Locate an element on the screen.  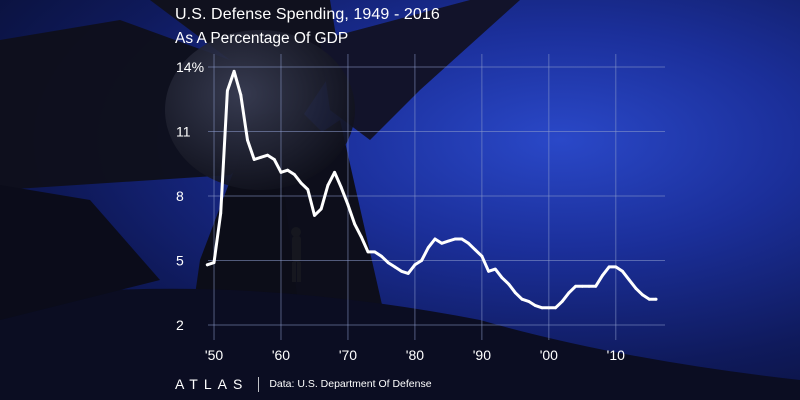
y-tick-label: 11 is located at coordinates (183, 132).